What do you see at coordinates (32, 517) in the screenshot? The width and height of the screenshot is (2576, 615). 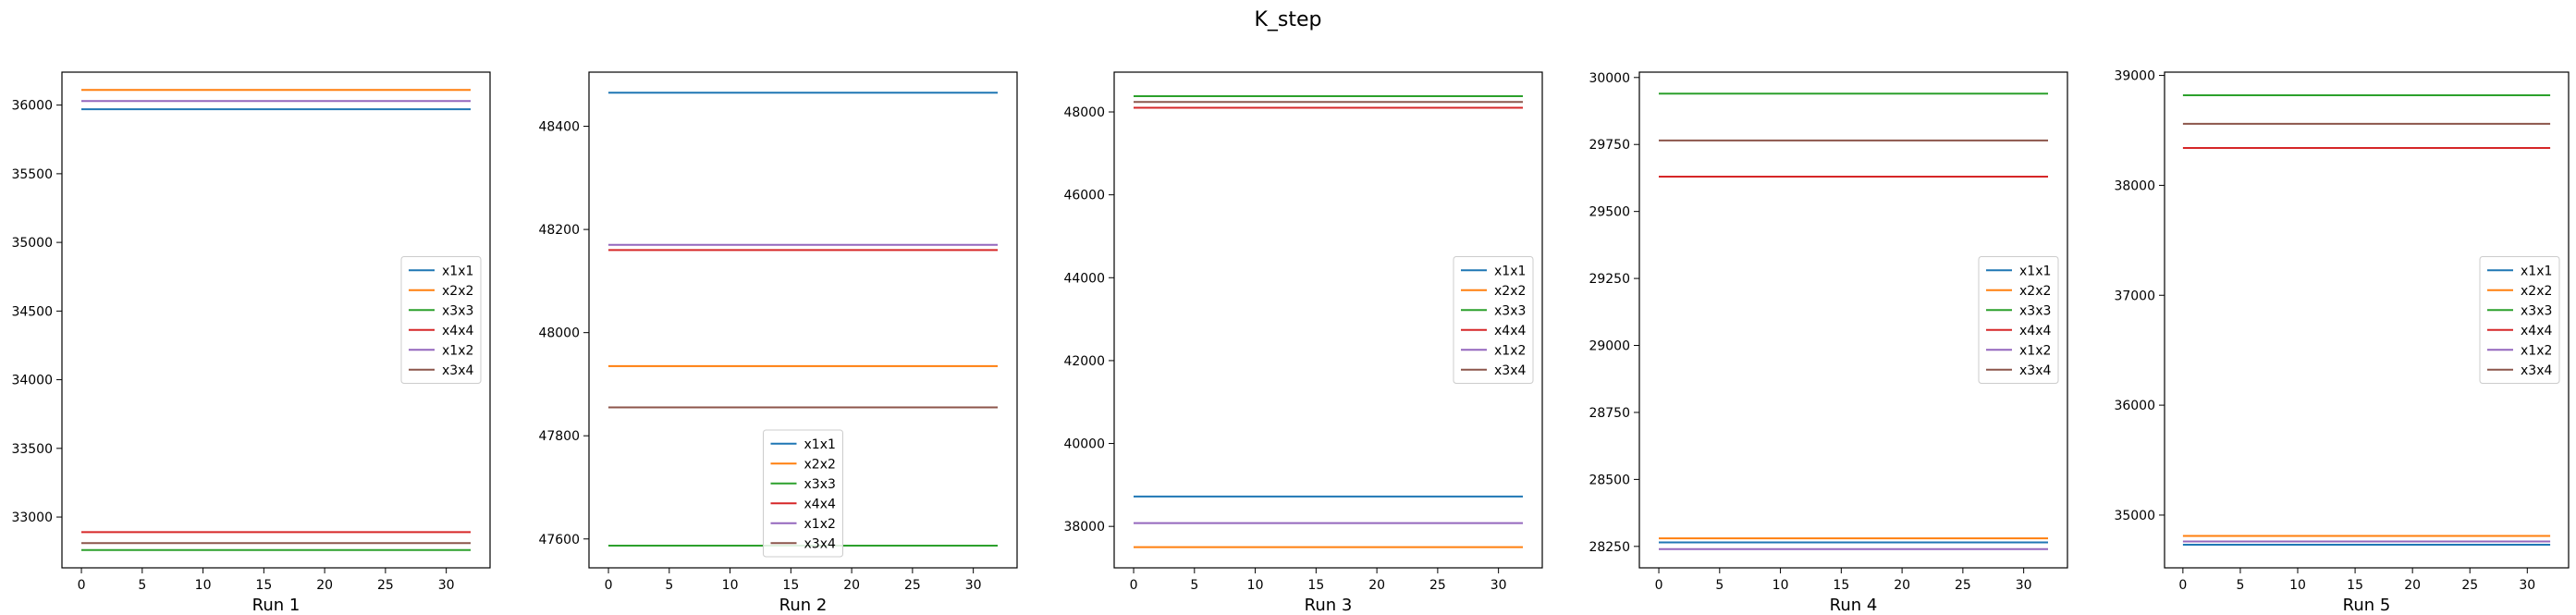 I see `y-tick-label: 33000` at bounding box center [32, 517].